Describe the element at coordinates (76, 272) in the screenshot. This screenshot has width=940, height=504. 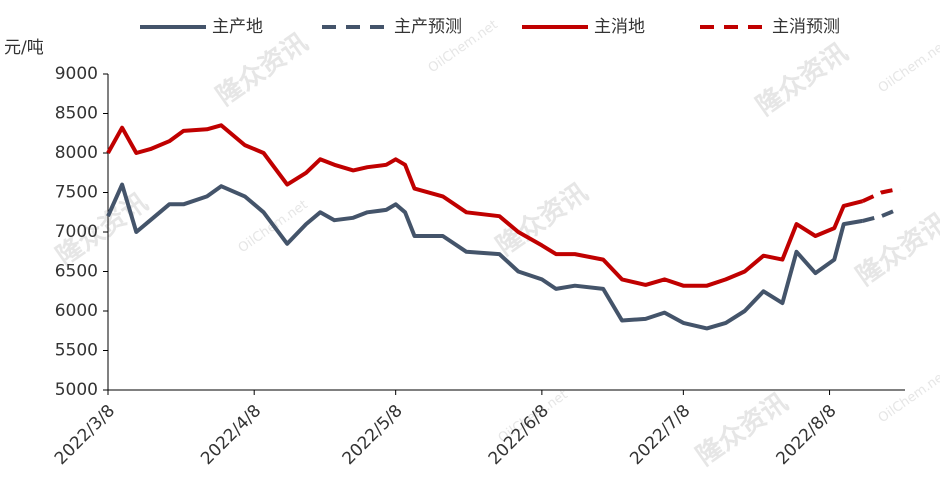
I see `y-tick-label: 6500` at that location.